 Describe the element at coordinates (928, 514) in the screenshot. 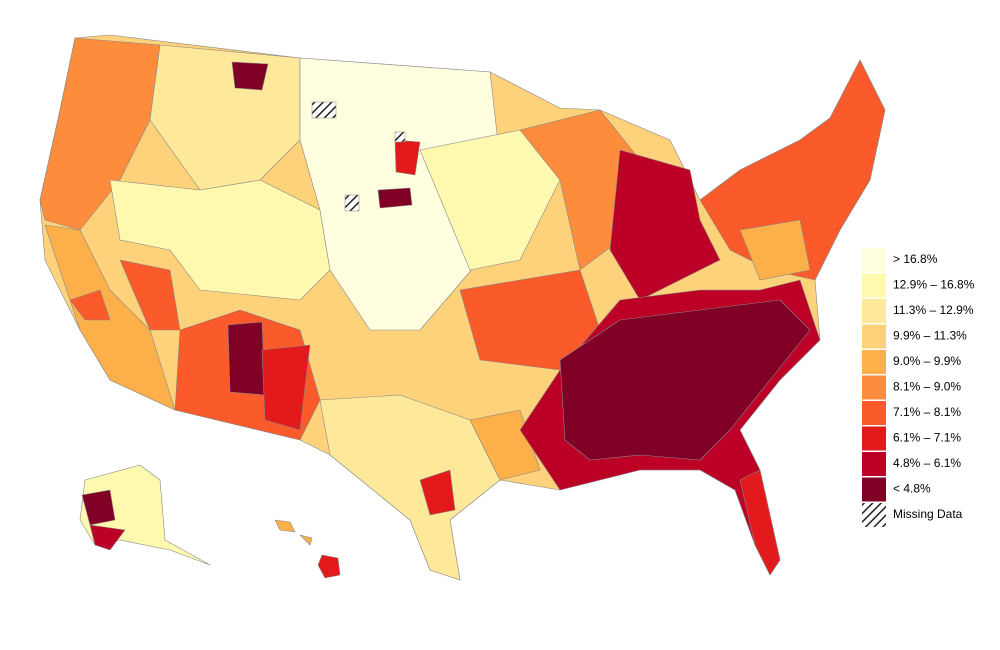

I see `legend-label: Missing Data` at that location.